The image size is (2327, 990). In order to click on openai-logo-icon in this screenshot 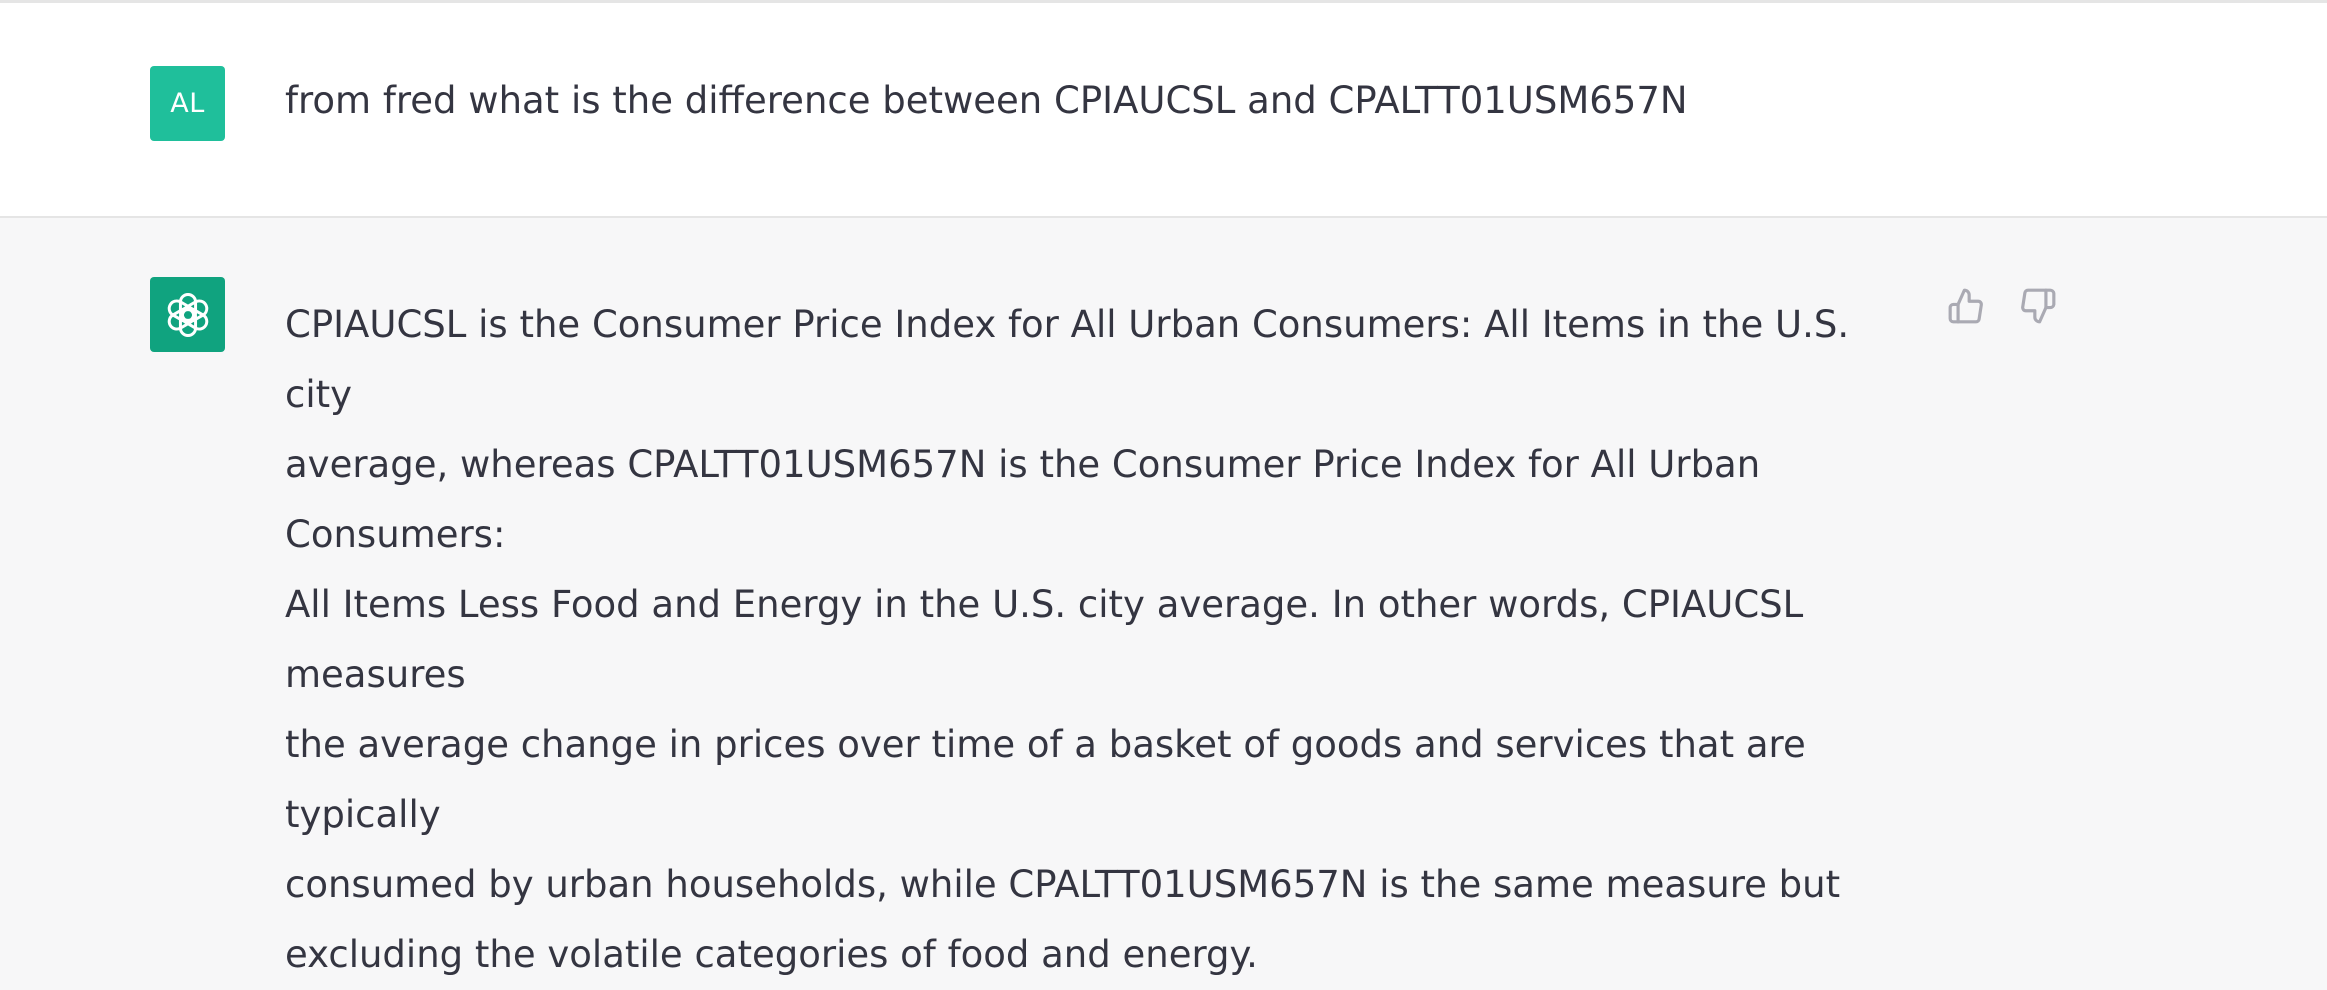, I will do `click(187, 314)`.